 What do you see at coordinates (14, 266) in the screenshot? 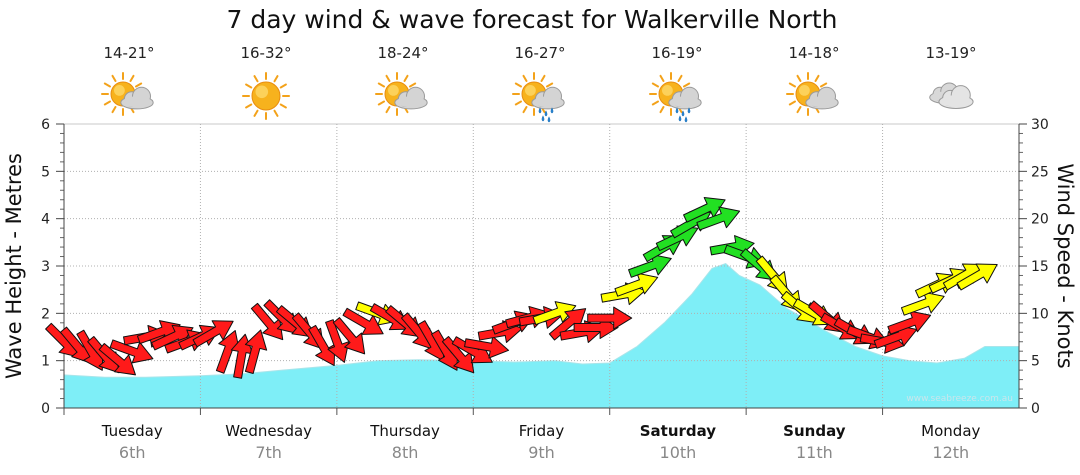
I see `y-left-axis-title: Wave Height - Metres` at bounding box center [14, 266].